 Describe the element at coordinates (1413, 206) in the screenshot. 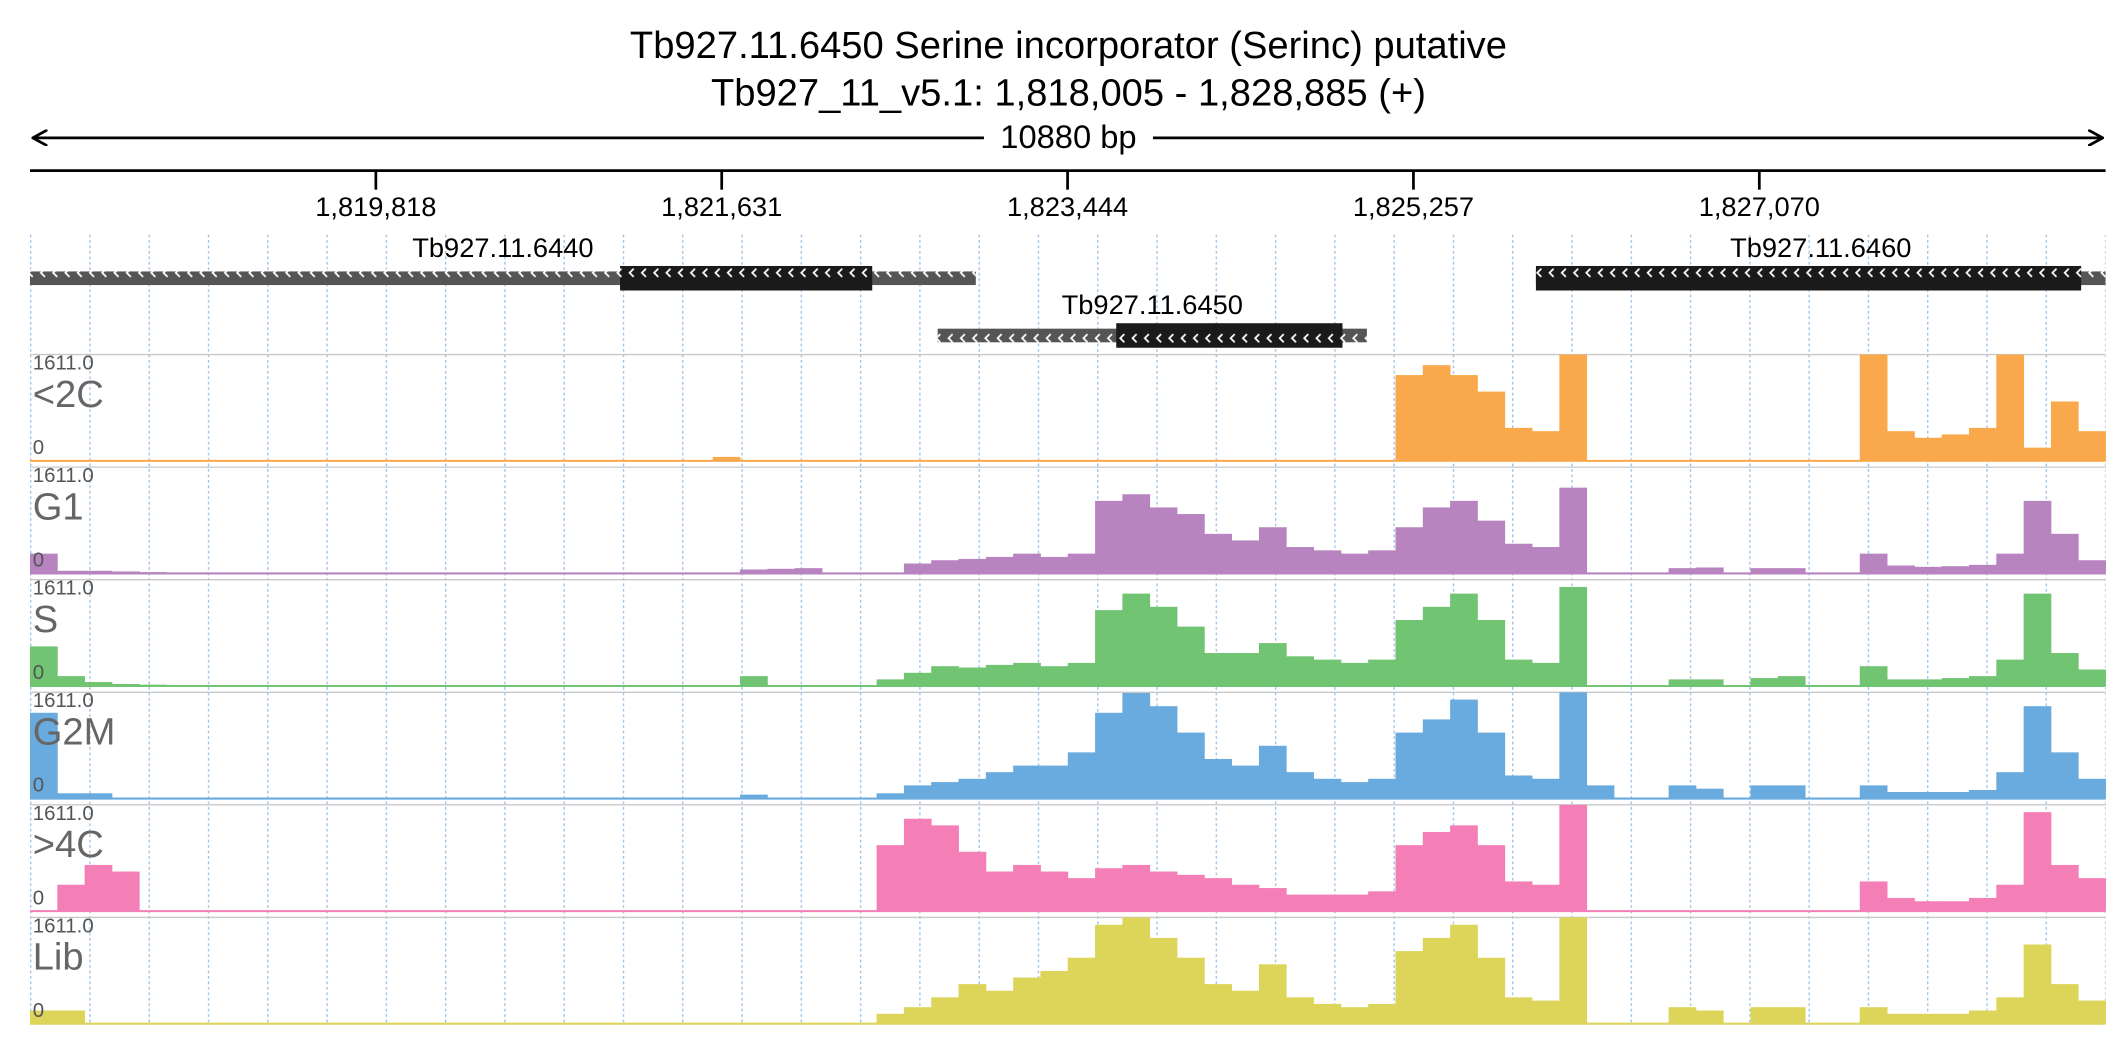

I see `tick-label: 1,825,257` at that location.